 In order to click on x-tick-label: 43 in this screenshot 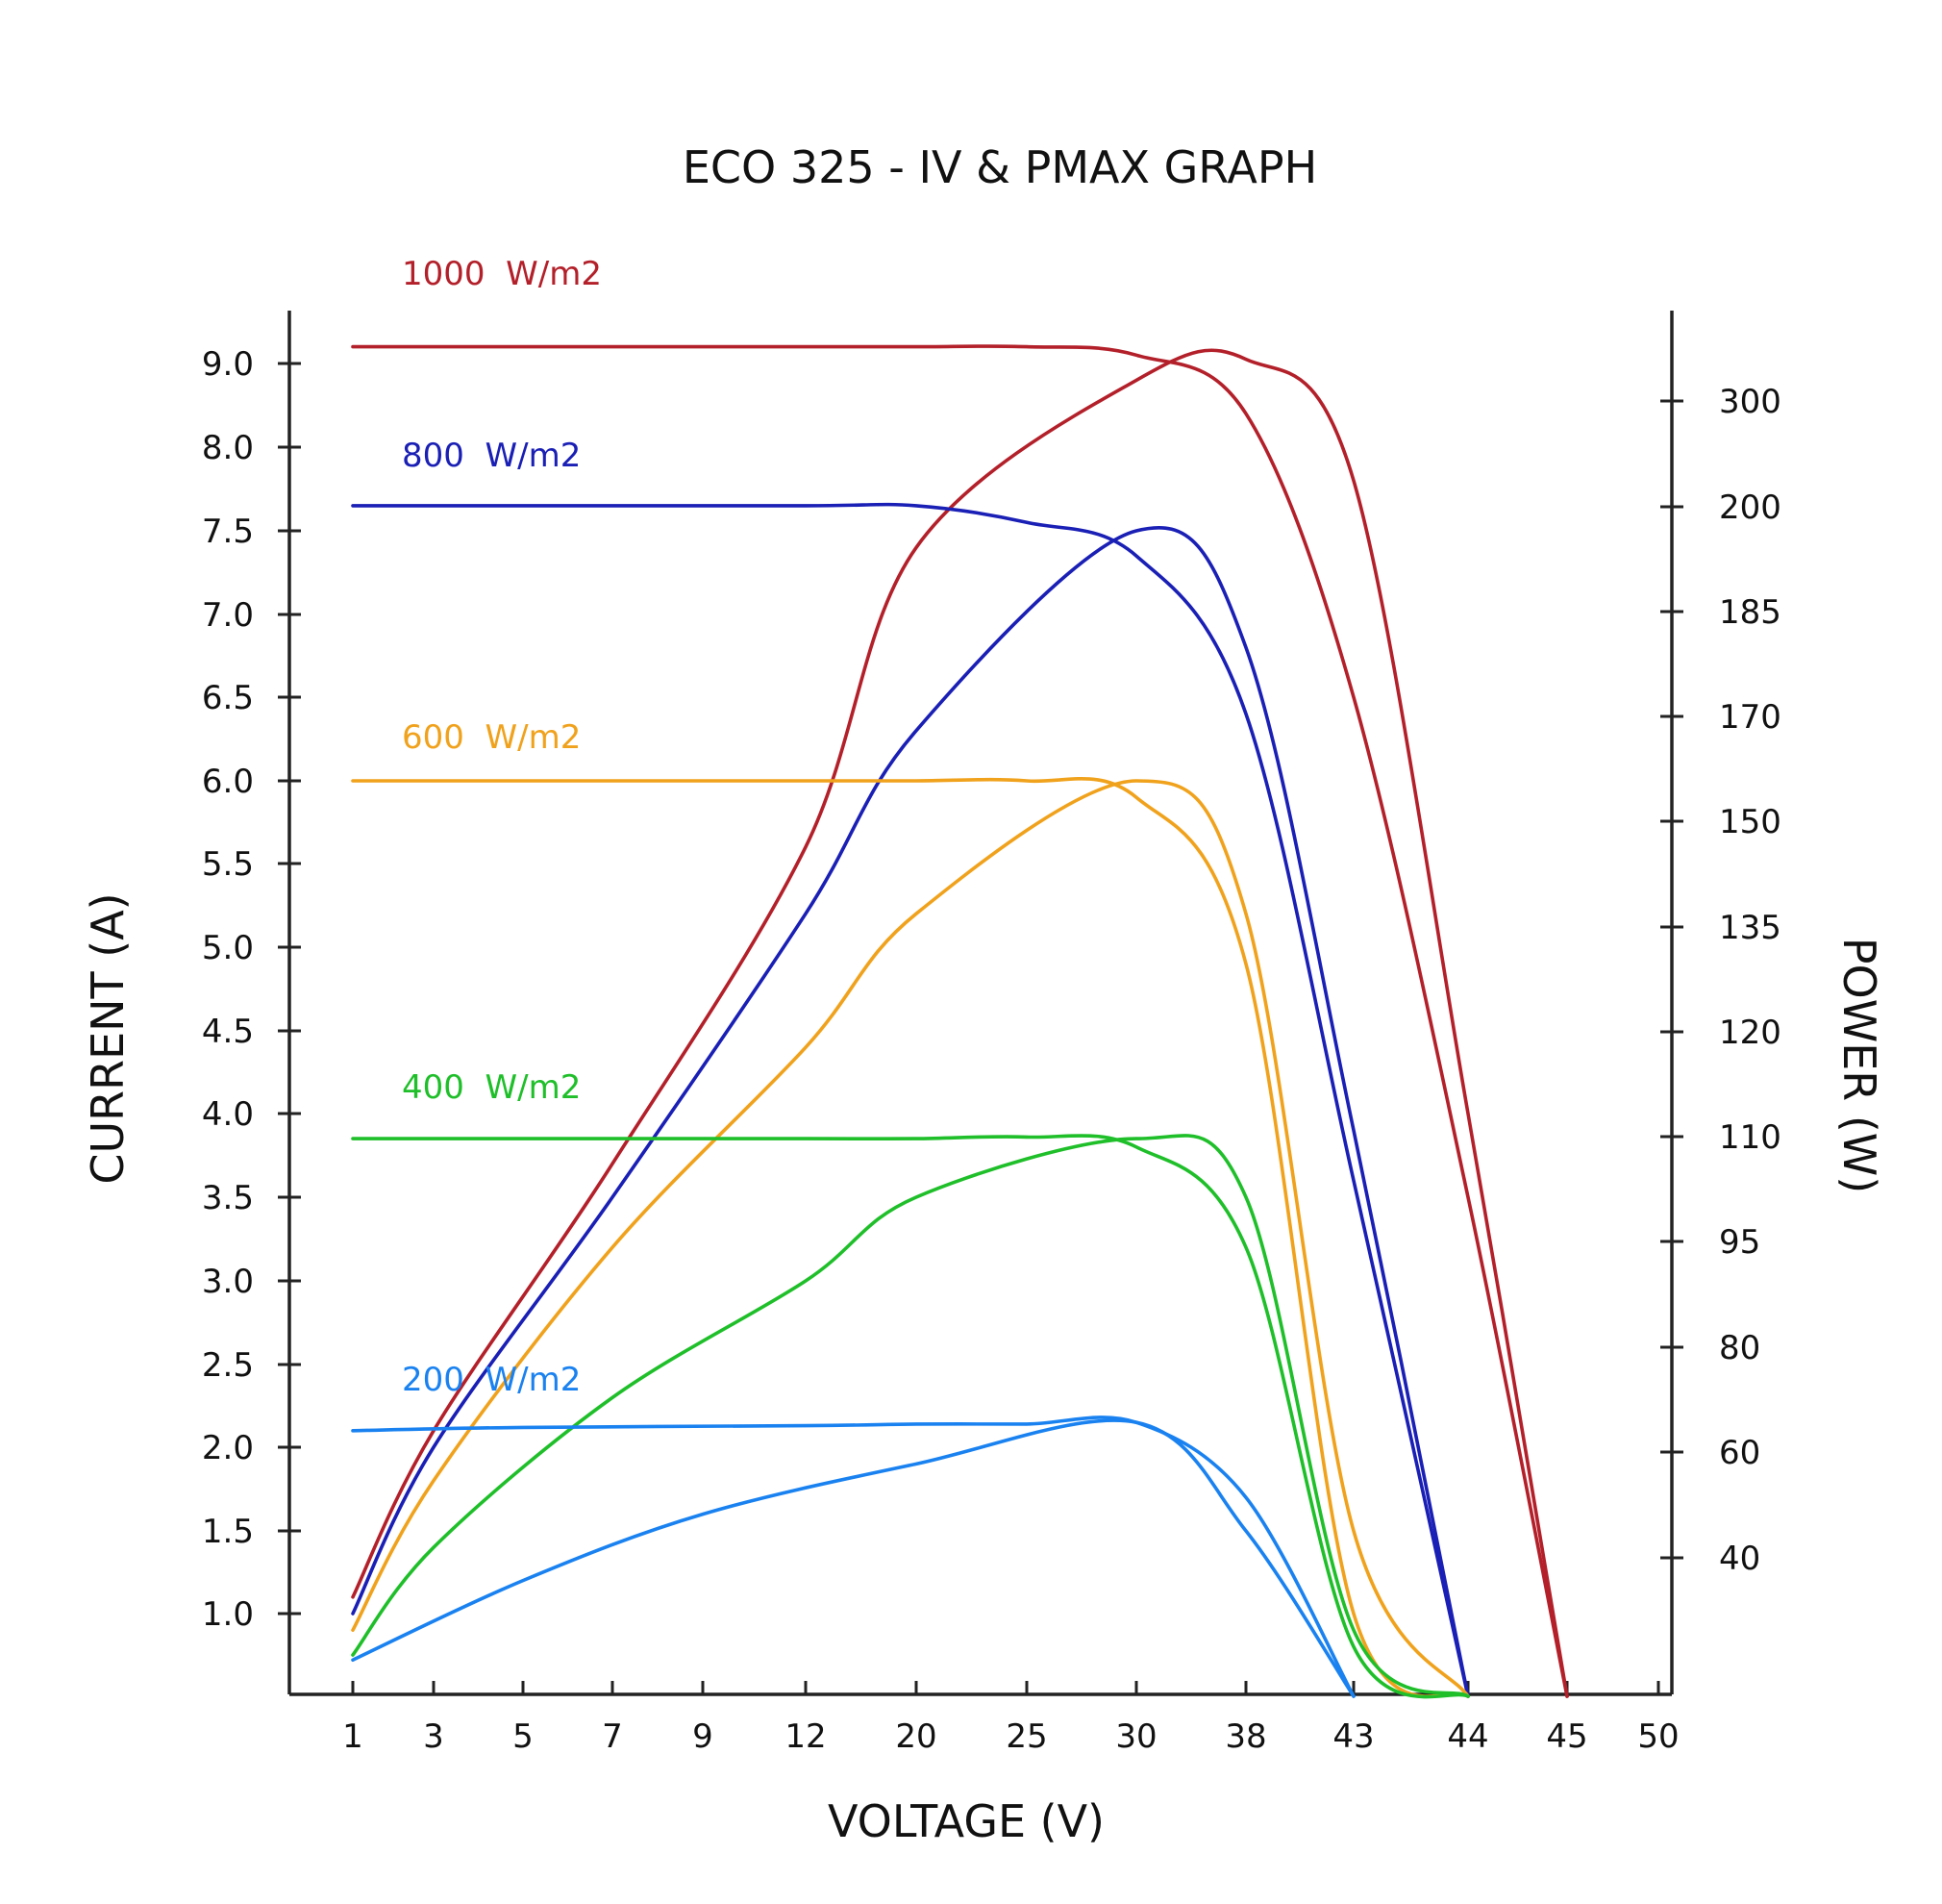, I will do `click(1353, 1737)`.